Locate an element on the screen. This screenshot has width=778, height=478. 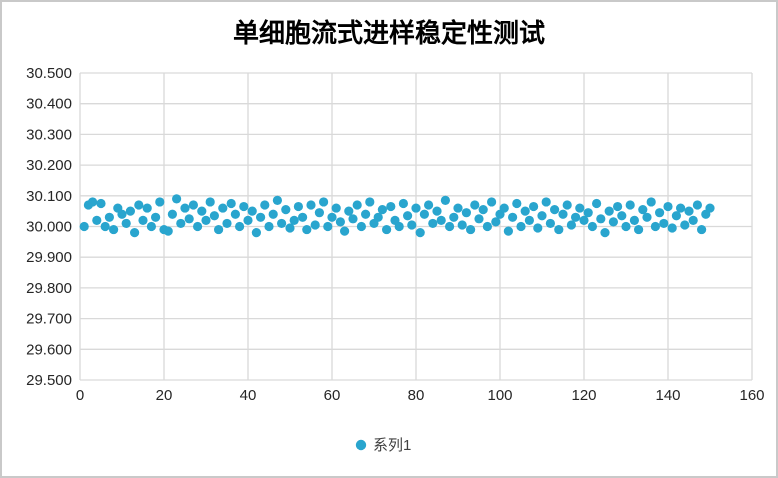
legend: 系列1 is located at coordinates (383, 445).